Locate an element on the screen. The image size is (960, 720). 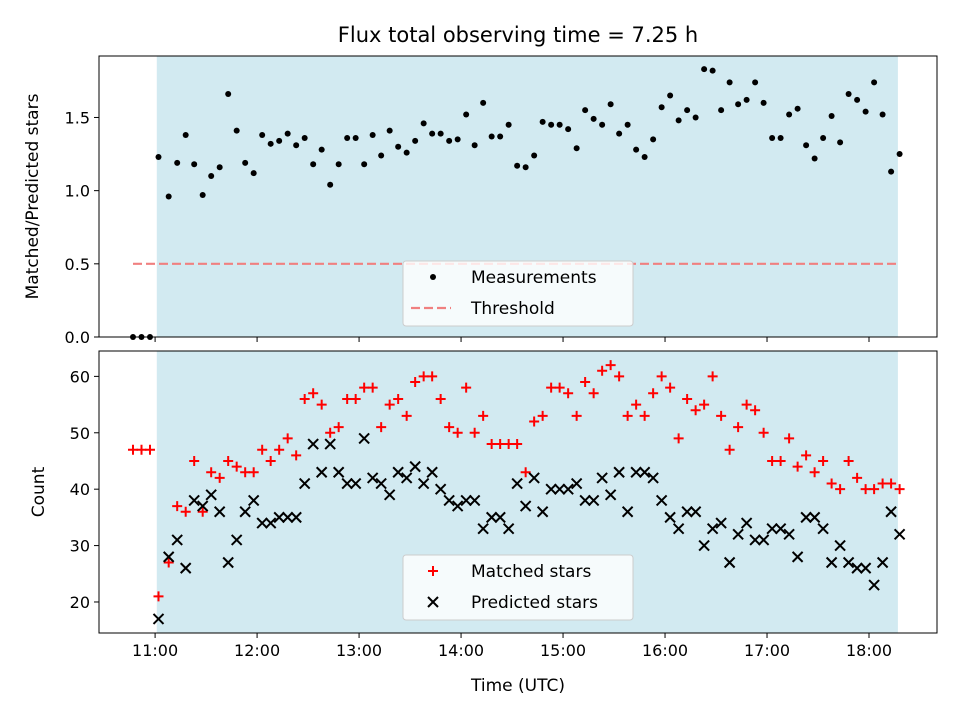
y-tick-label: 0.5 is located at coordinates (77, 264).